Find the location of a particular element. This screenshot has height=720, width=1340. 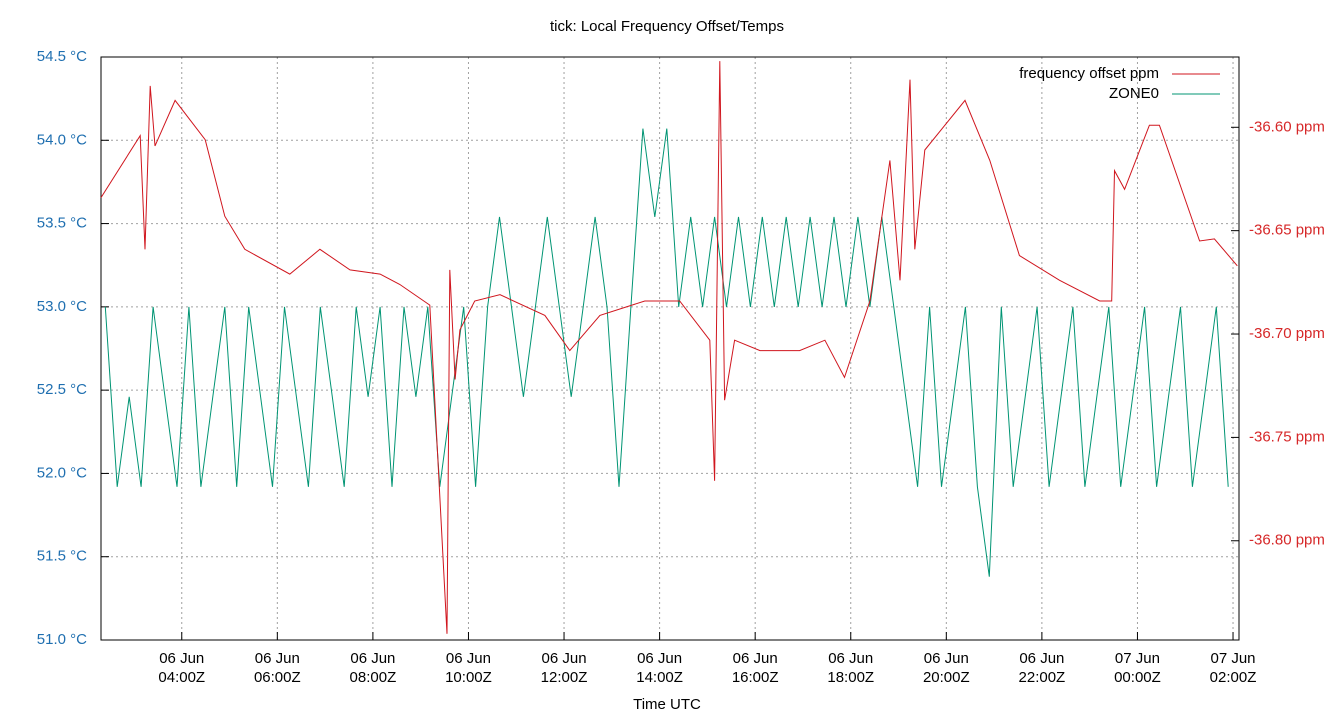

y2-tick-label: -36.80 ppm is located at coordinates (1287, 540).